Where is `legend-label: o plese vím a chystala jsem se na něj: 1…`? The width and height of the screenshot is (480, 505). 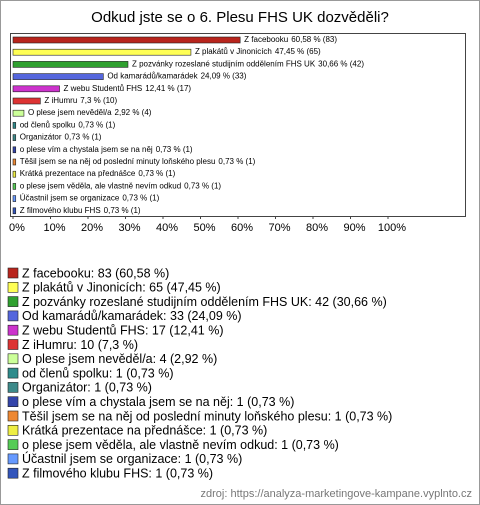
legend-label: o plese vím a chystala jsem se na něj: 1… is located at coordinates (158, 402).